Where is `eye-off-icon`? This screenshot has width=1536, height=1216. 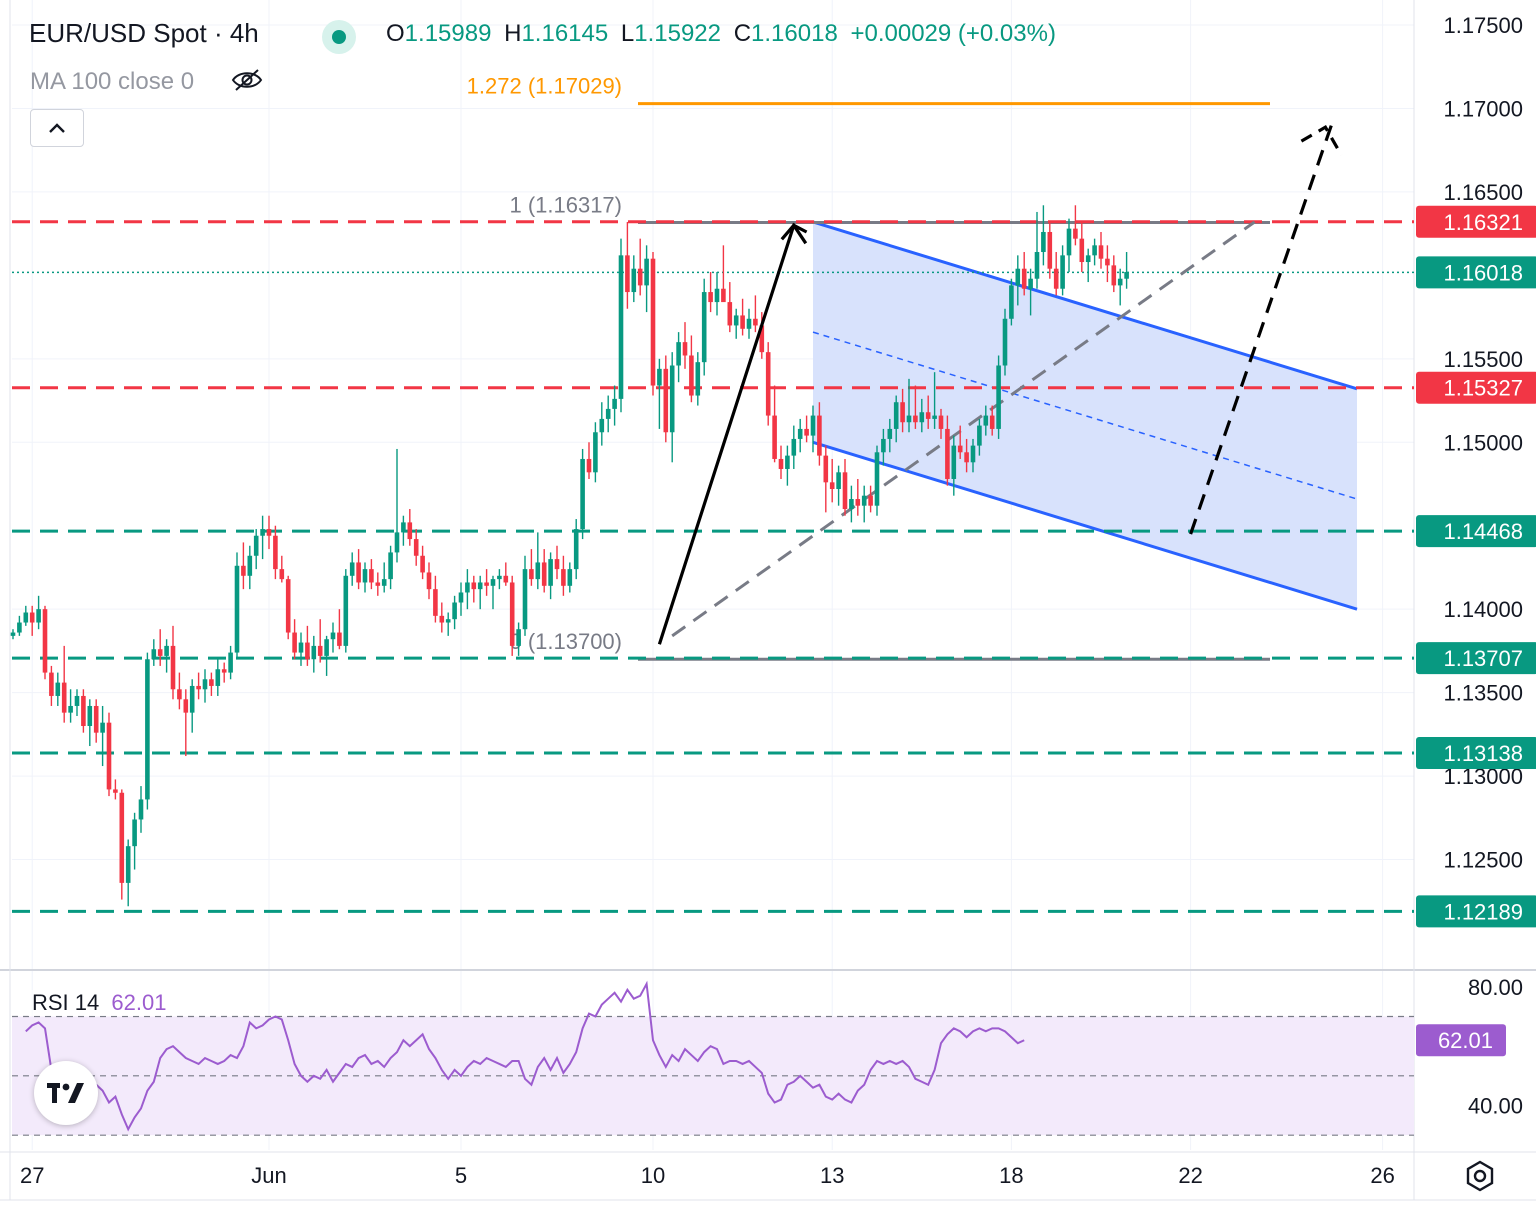
eye-off-icon is located at coordinates (247, 80).